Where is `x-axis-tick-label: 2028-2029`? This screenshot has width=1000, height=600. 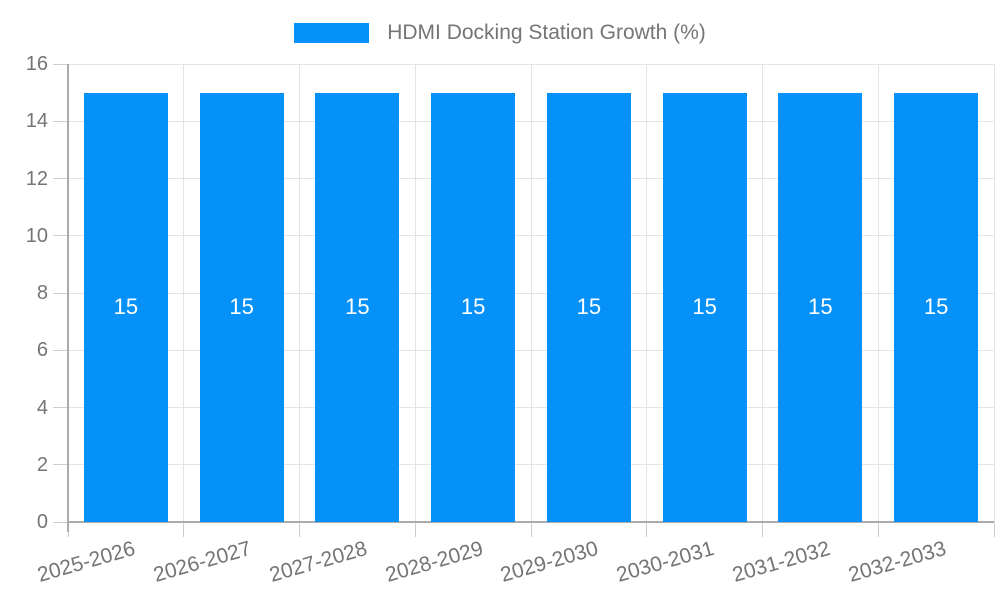
x-axis-tick-label: 2028-2029 is located at coordinates (434, 562).